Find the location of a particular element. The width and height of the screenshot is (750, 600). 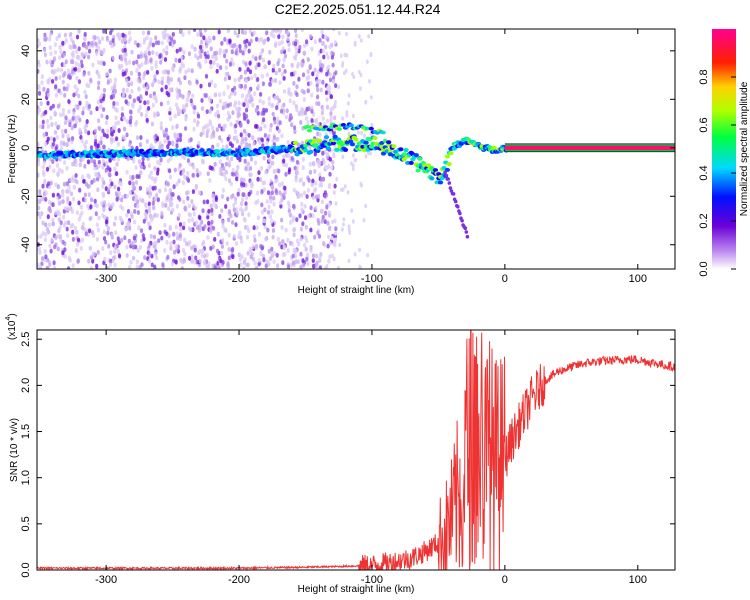

colorbar-gradient is located at coordinates (724, 149).